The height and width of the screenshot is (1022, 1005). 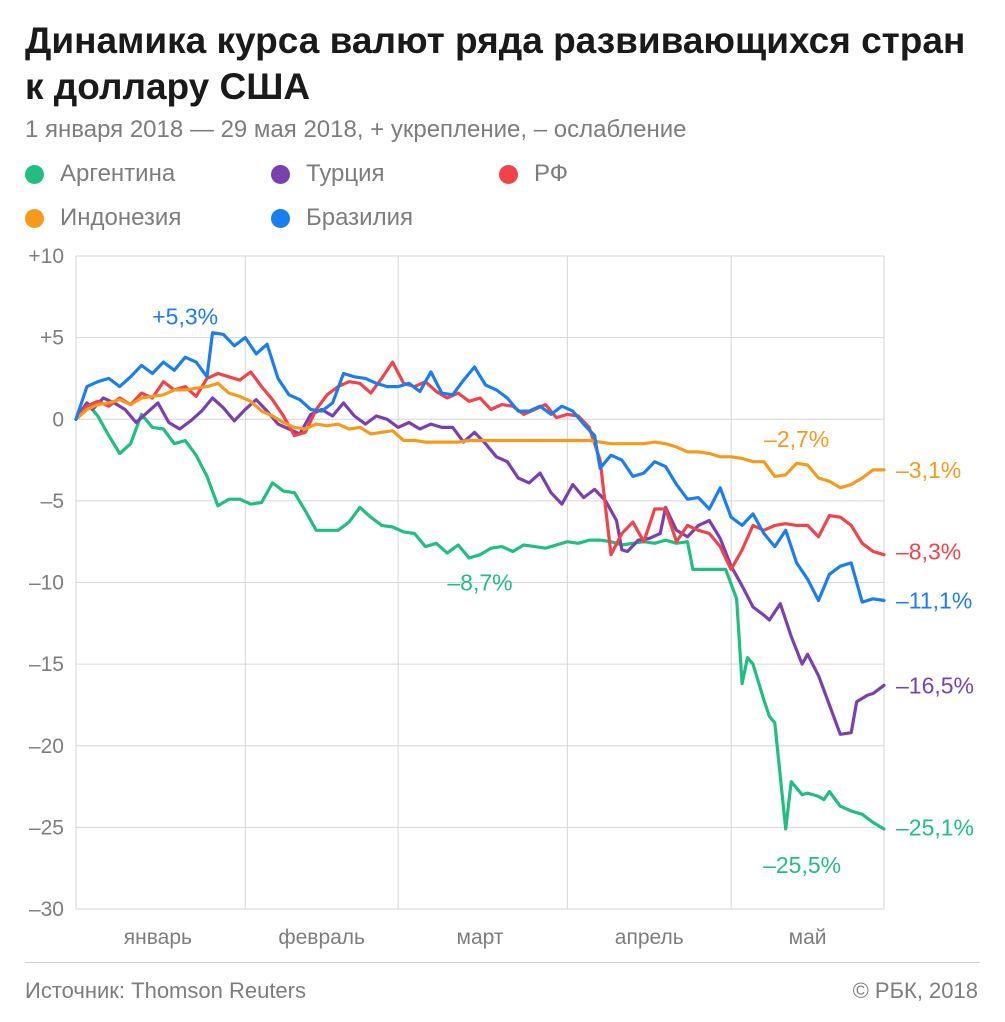 I want to click on legend-label: Аргентина, so click(x=118, y=173).